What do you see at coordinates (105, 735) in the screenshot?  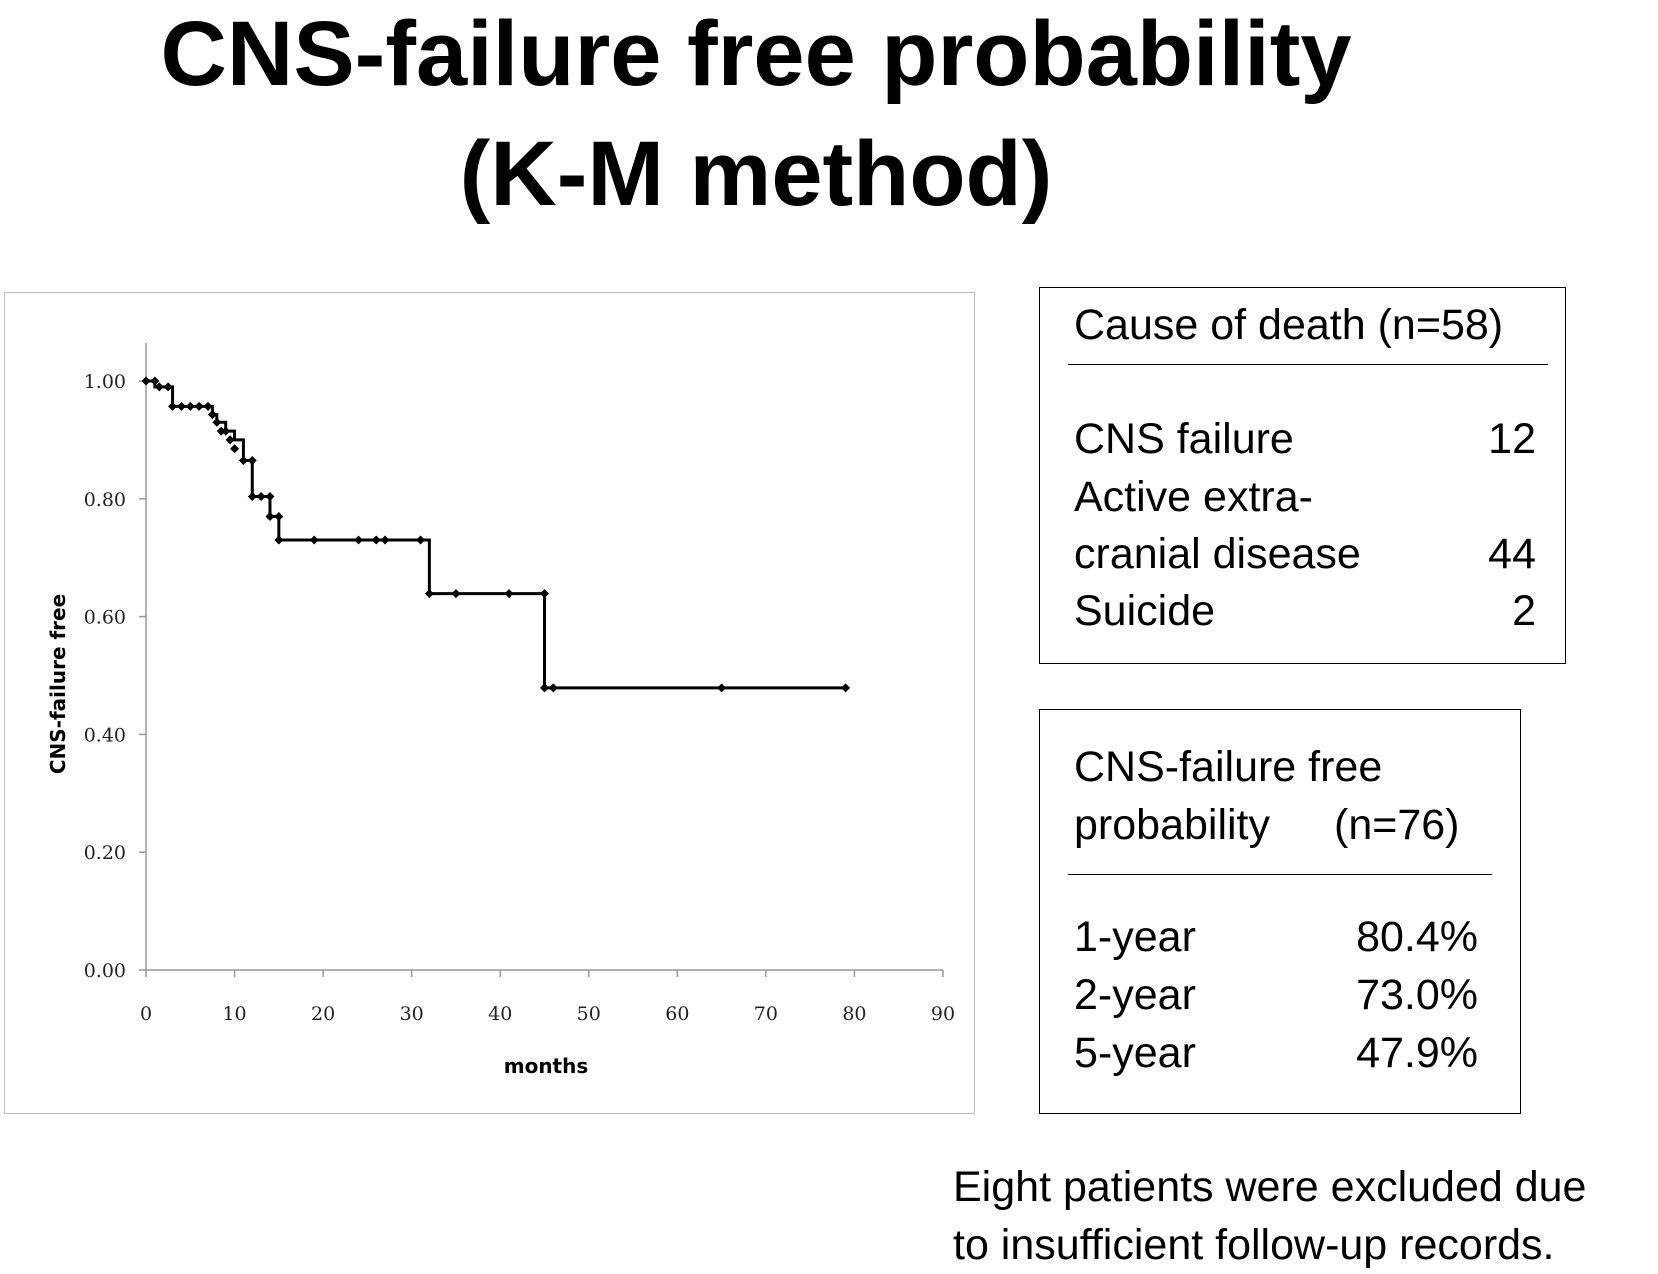 I see `y-tick-label: 0.40` at bounding box center [105, 735].